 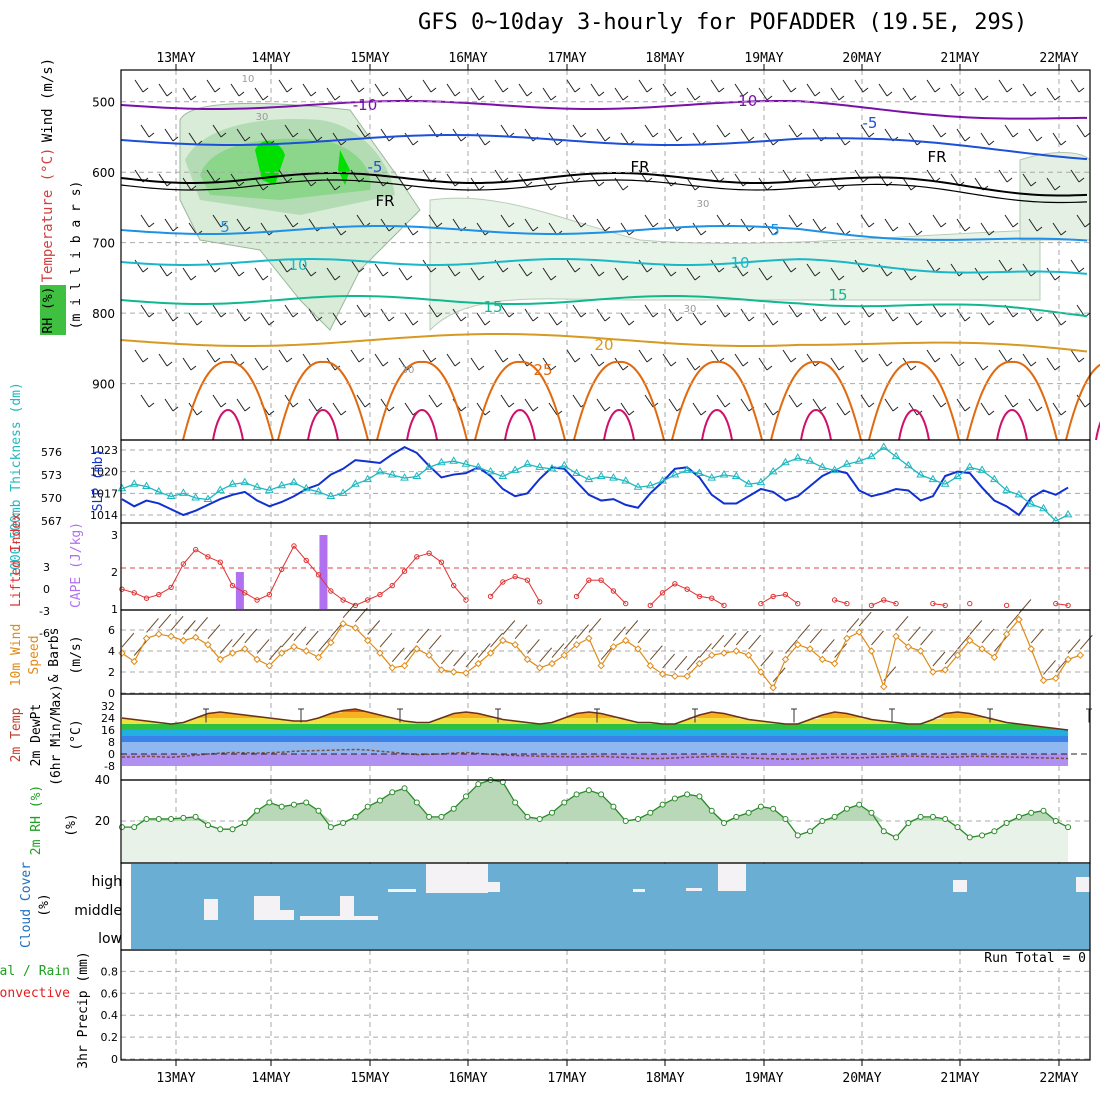 I want to click on cape-tick: 1, so click(x=114, y=609).